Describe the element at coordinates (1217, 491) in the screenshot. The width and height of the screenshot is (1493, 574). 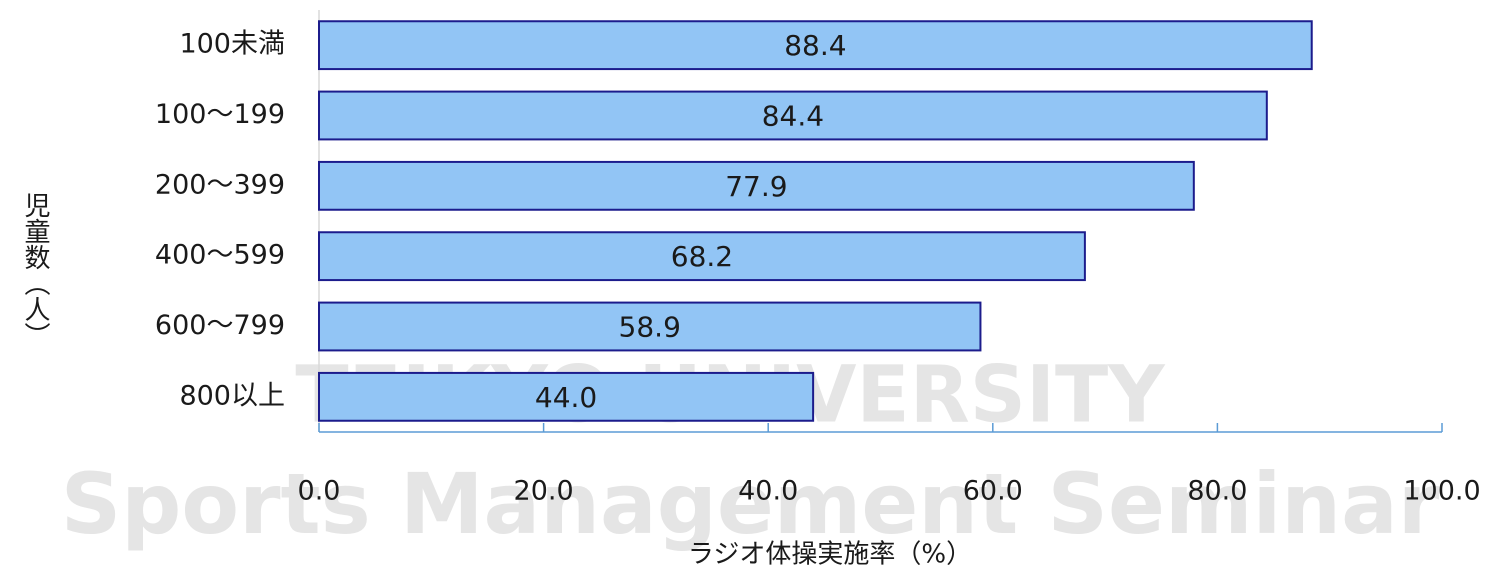
I see `x-tick-label: 80.0` at that location.